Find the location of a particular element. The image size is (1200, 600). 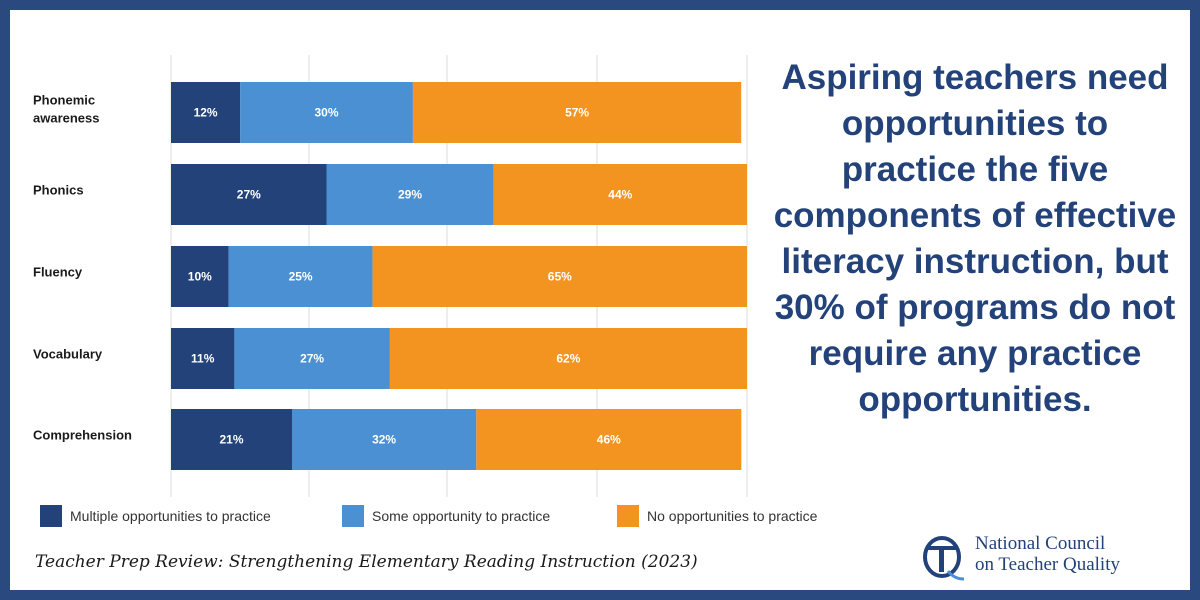

data-label: 21% is located at coordinates (231, 440).